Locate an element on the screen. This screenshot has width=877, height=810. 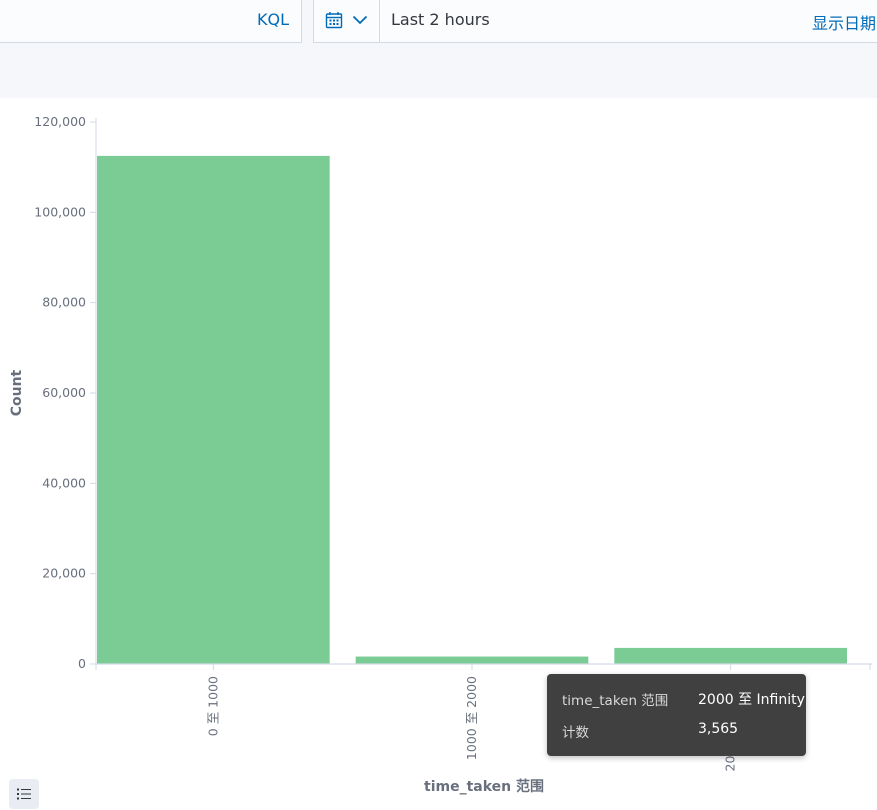
y-tick-label: 20,000 is located at coordinates (64, 573).